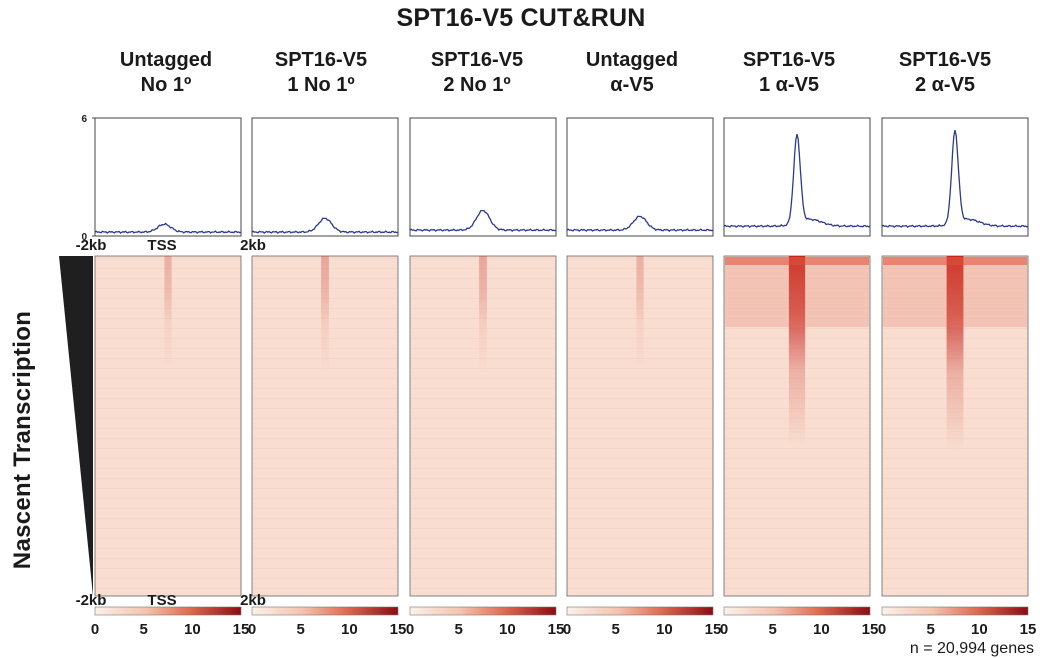  Describe the element at coordinates (253, 600) in the screenshot. I see `position-label-right-heatmap: 2kb` at that location.